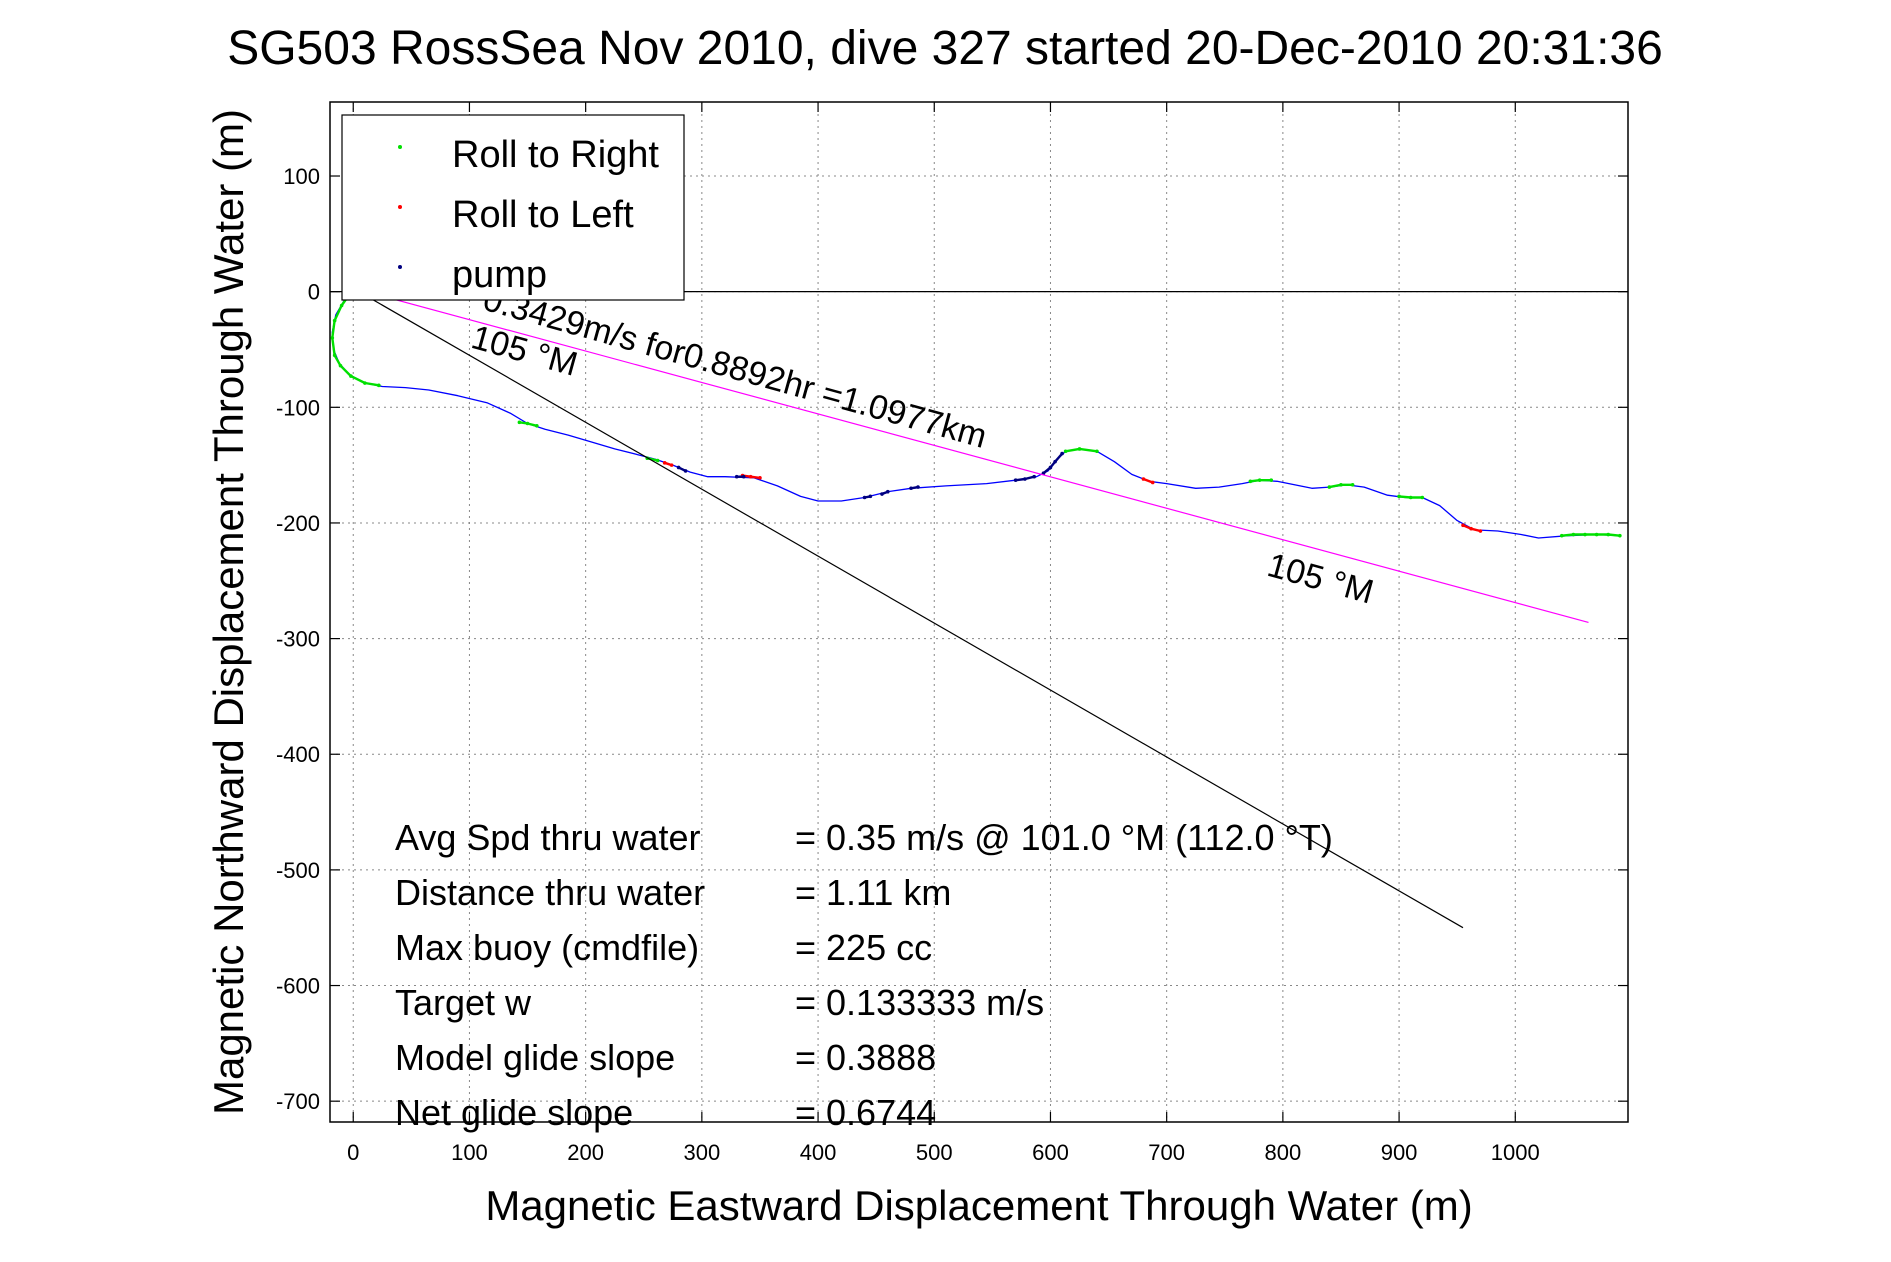 This screenshot has width=1891, height=1262. Describe the element at coordinates (1050, 1152) in the screenshot. I see `x-tick-label: 600` at that location.